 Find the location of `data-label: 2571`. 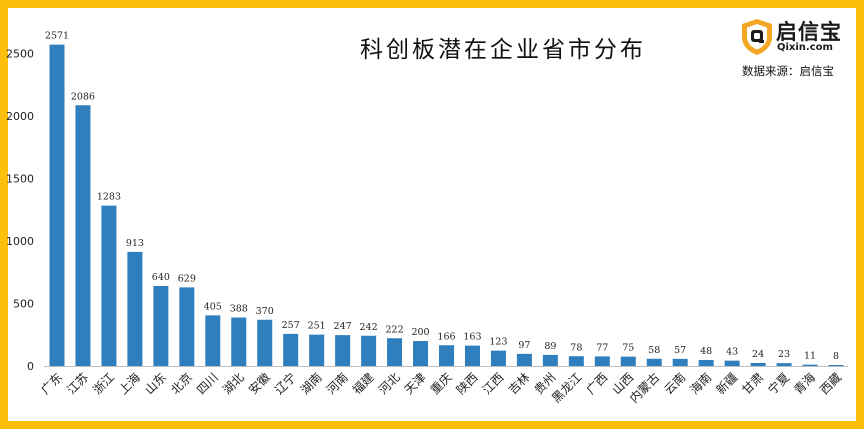

data-label: 2571 is located at coordinates (57, 36).